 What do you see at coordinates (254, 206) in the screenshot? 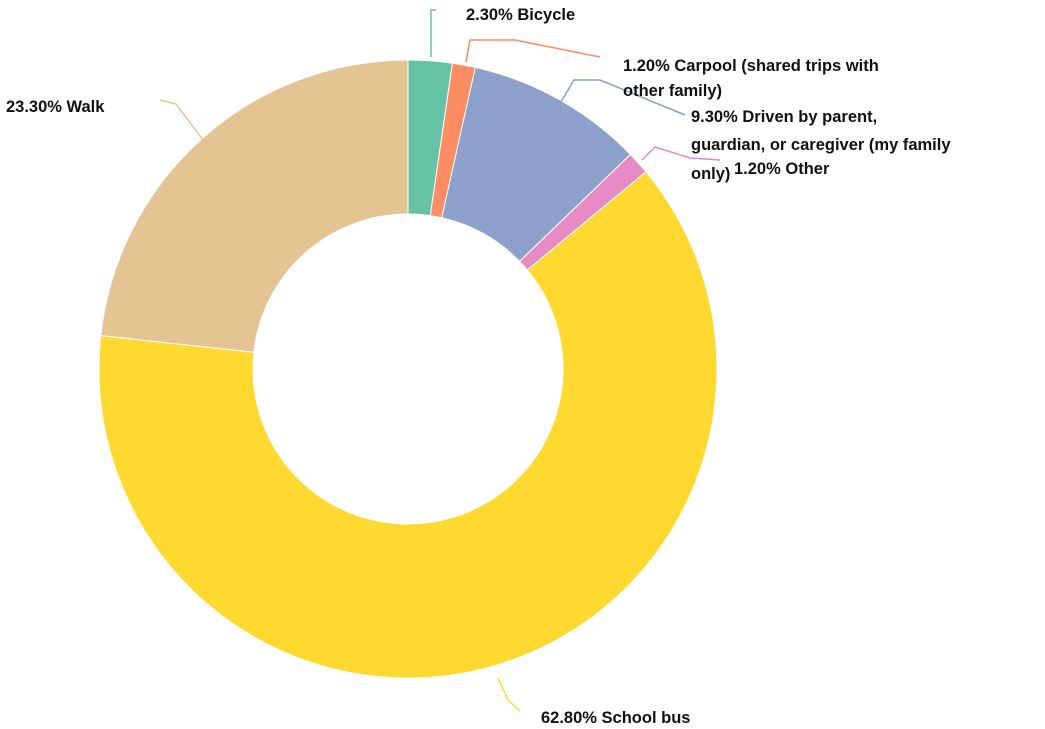
I see `slice-walk` at bounding box center [254, 206].